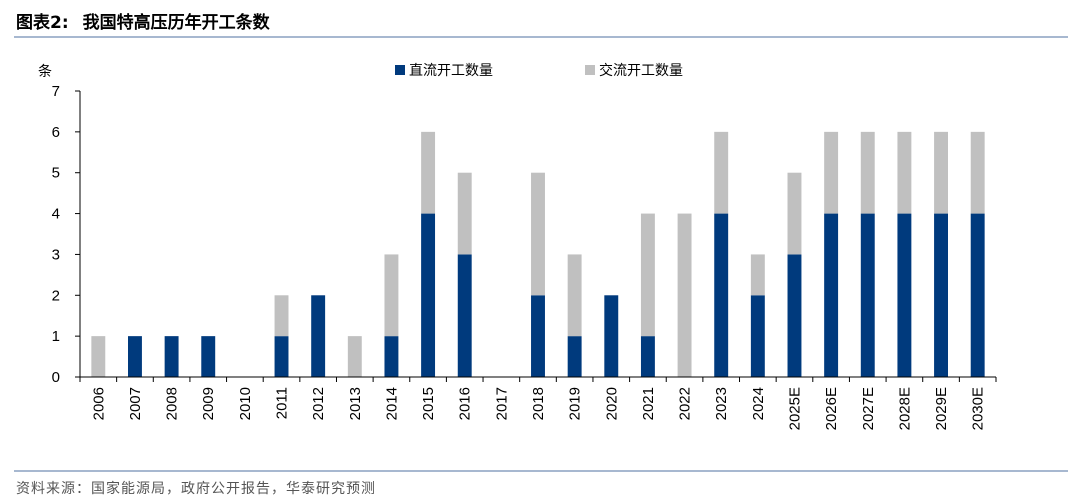 Image resolution: width=1080 pixels, height=504 pixels. What do you see at coordinates (541, 37) in the screenshot?
I see `header-rule` at bounding box center [541, 37].